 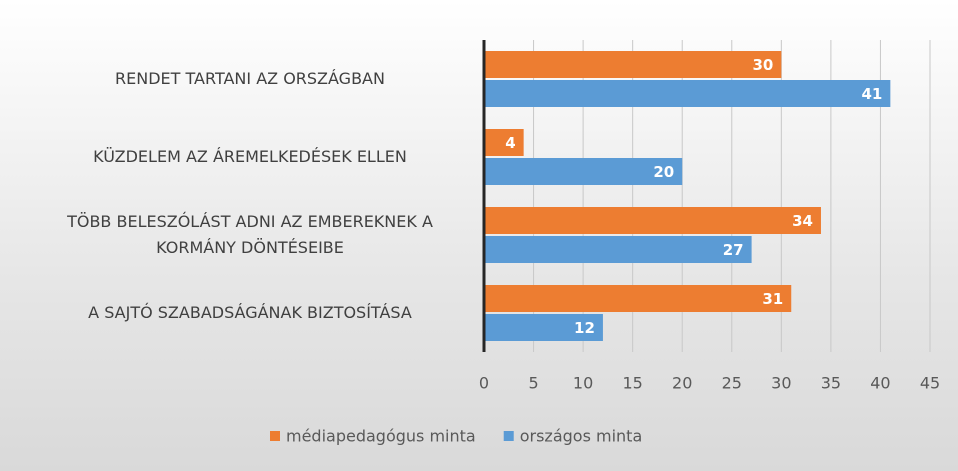 I want to click on data-label: 4, so click(x=510, y=143).